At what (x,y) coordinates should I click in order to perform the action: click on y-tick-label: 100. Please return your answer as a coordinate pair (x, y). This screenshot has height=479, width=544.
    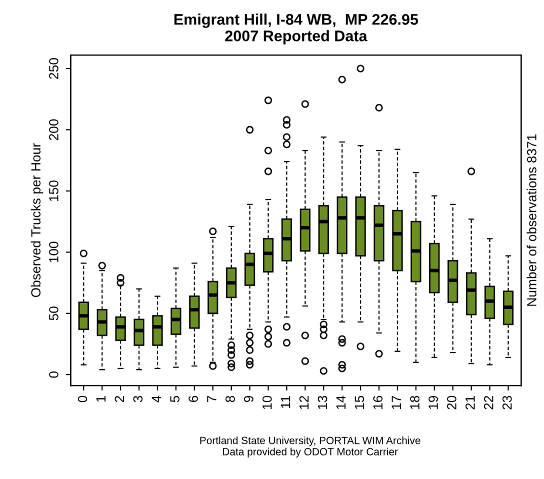
    Looking at the image, I should click on (53, 252).